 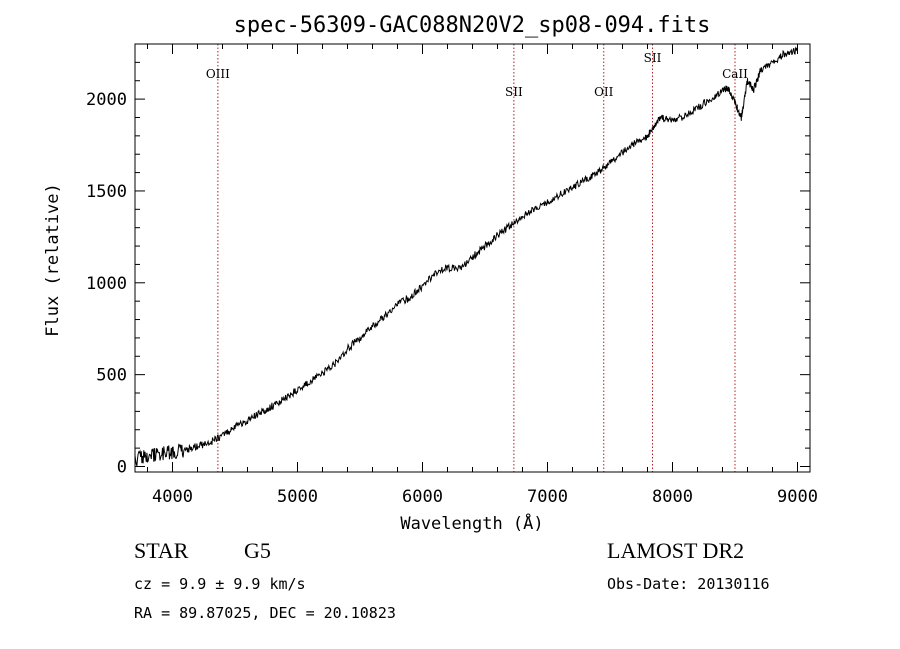 I want to click on x-tick-label: 6000, so click(x=422, y=497).